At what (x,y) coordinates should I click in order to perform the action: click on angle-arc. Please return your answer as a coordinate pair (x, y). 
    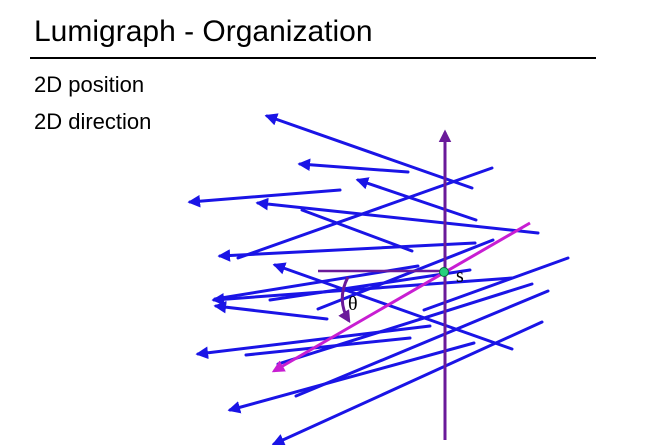
    Looking at the image, I should click on (344, 300).